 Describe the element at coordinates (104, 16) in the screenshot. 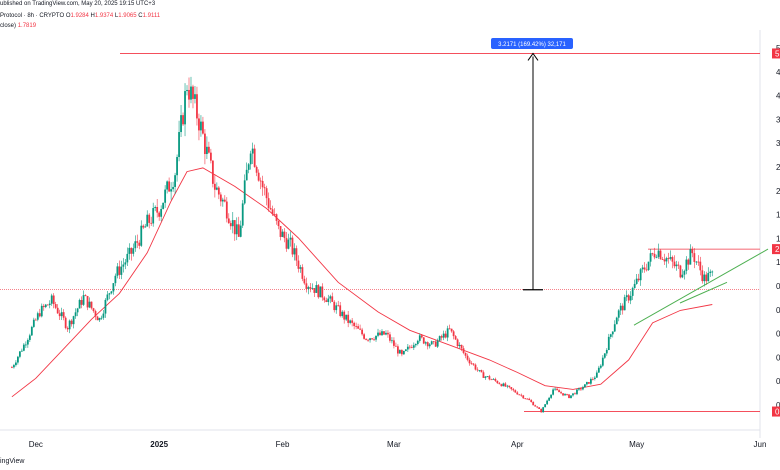

I see `high-value: 1.9374` at that location.